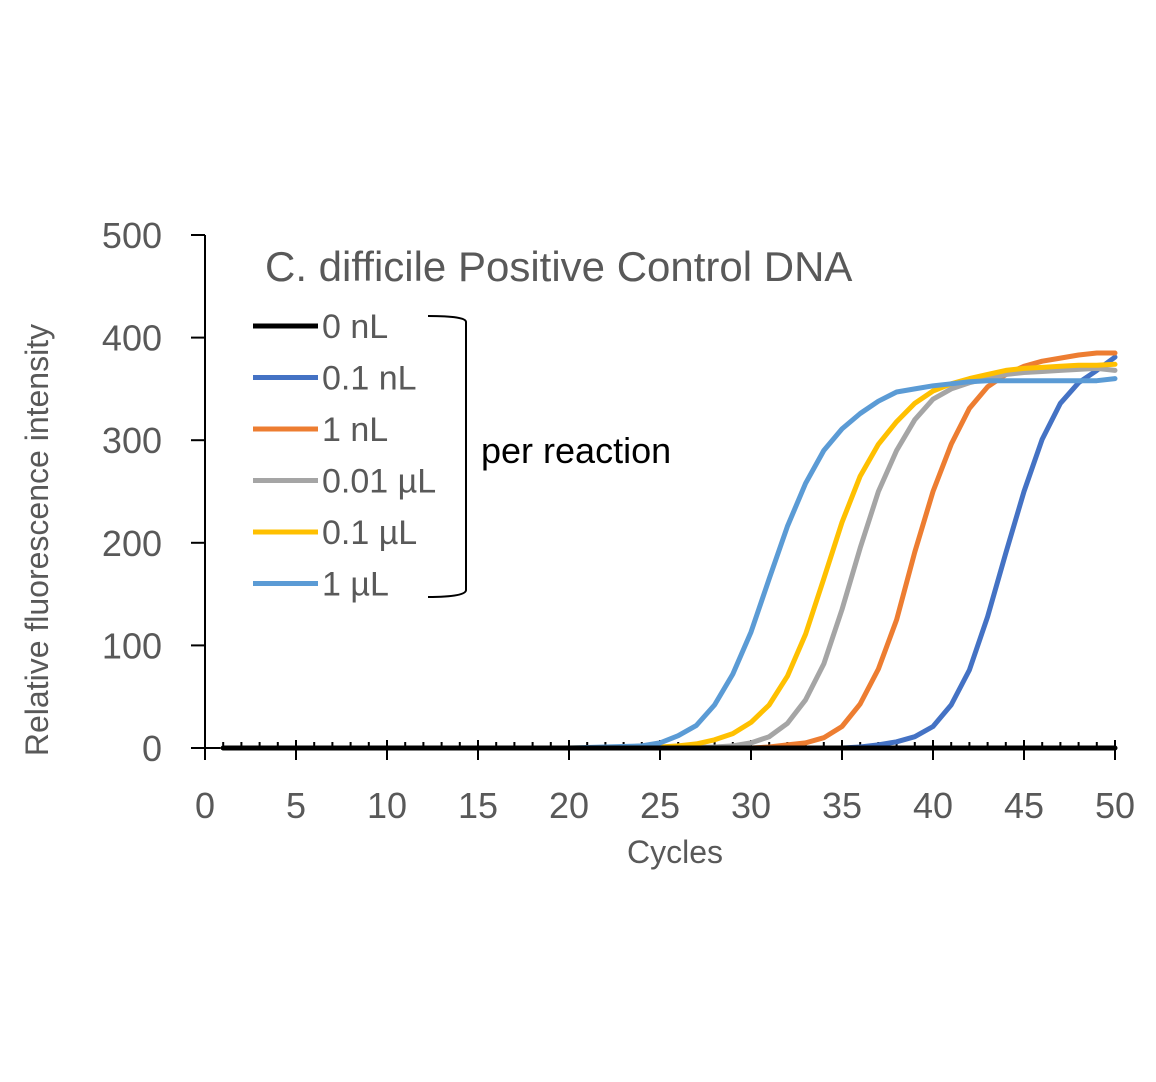  What do you see at coordinates (355, 430) in the screenshot?
I see `legend-label-2: 1 nL` at bounding box center [355, 430].